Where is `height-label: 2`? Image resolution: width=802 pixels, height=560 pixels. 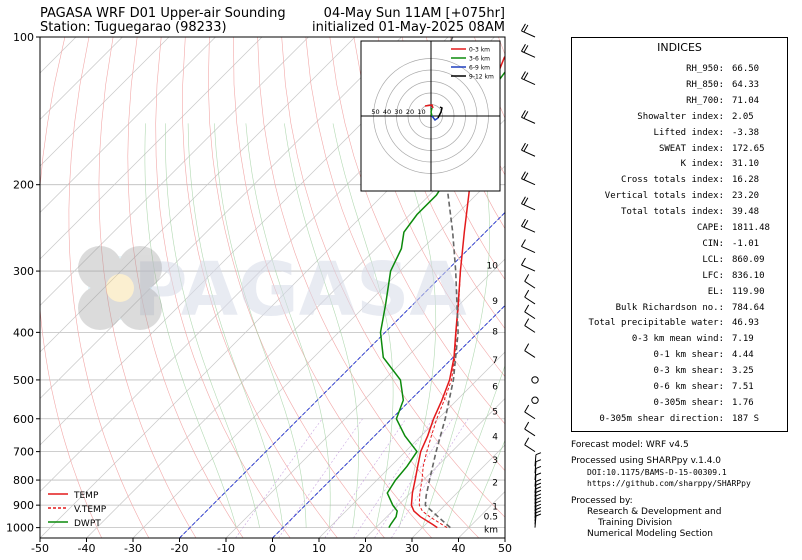
height-label: 2 is located at coordinates (495, 484).